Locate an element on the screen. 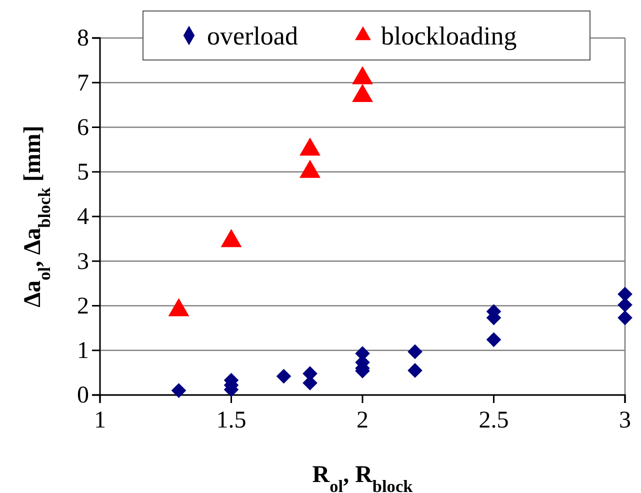 This screenshot has height=493, width=641. x-tick-label: 1.5 is located at coordinates (231, 421).